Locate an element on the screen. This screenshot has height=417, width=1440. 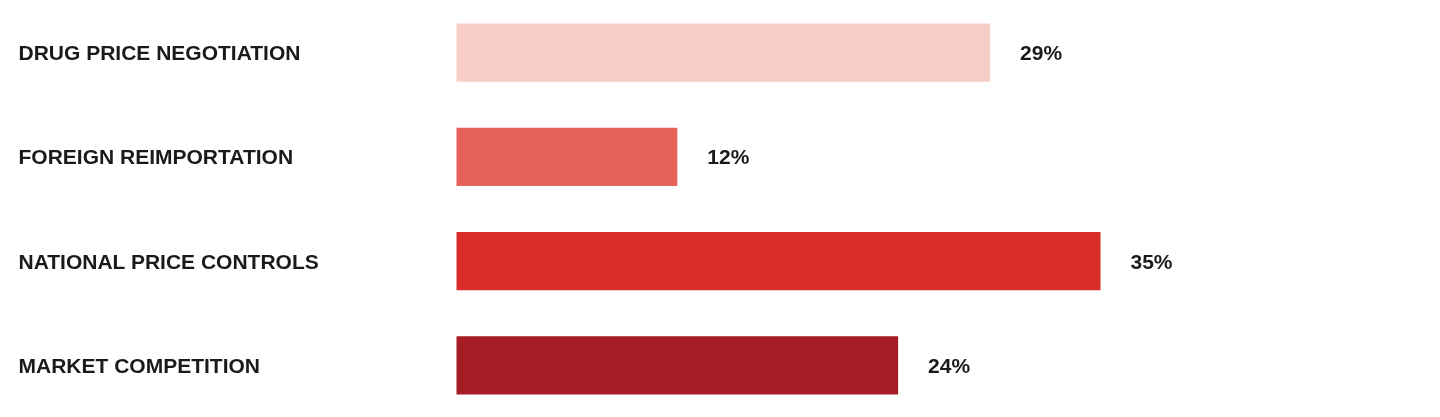
y-tick-label: FOREIGN REIMPORTATION is located at coordinates (156, 157).